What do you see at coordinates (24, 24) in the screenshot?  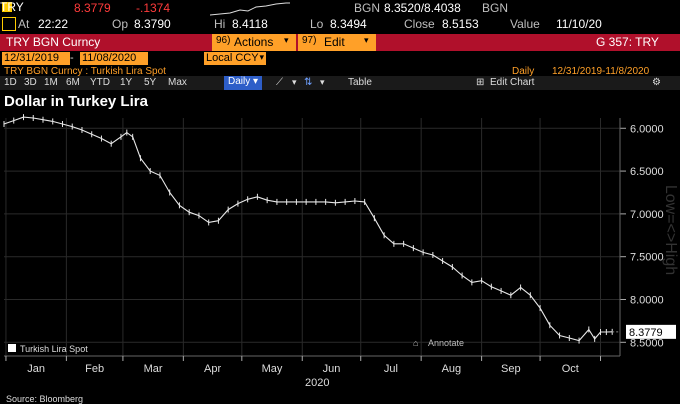 I see `at-label: At` at bounding box center [24, 24].